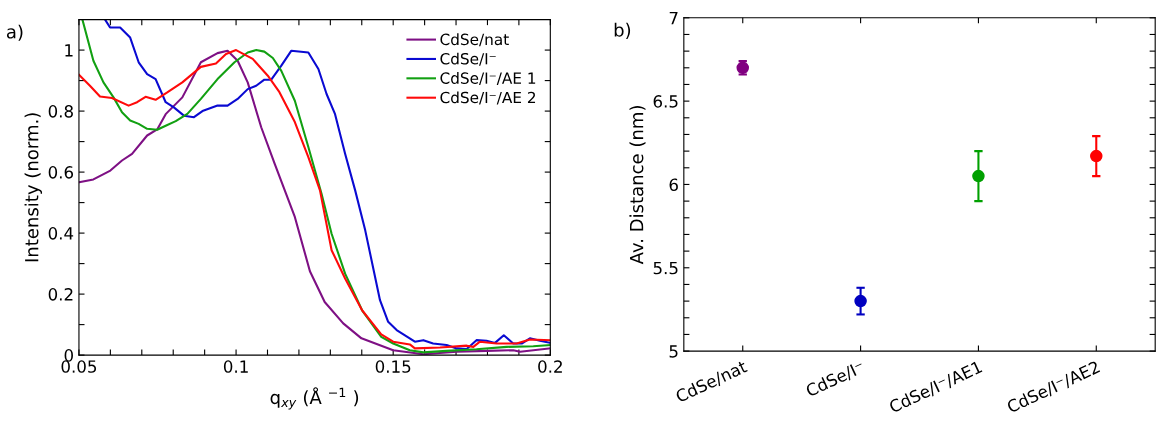 This screenshot has width=1161, height=445. I want to click on y-tick-label: 7, so click(673, 18).